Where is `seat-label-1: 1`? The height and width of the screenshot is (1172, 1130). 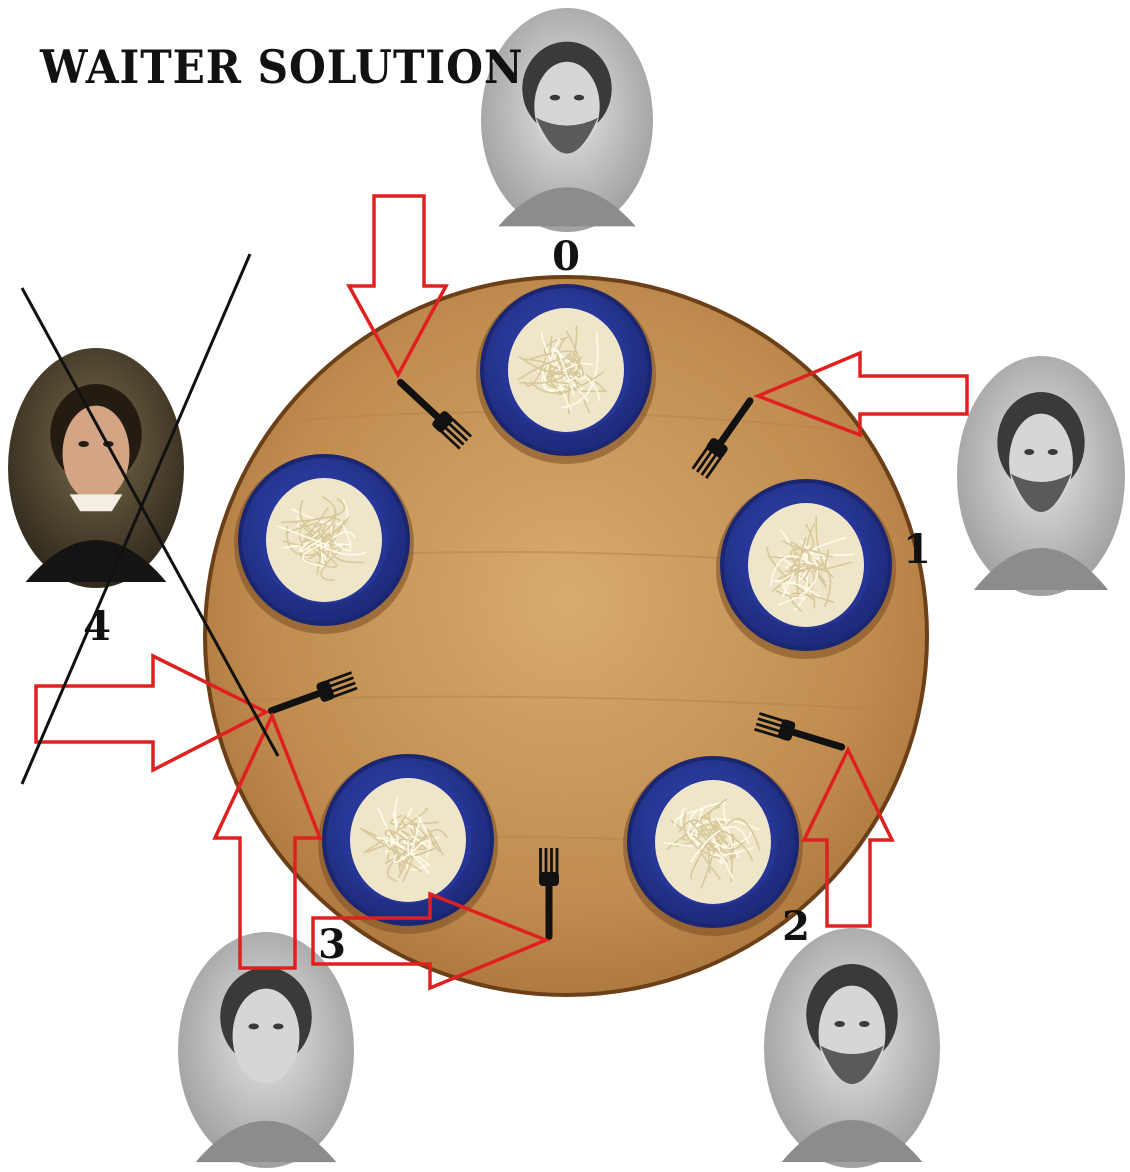 seat-label-1: 1 is located at coordinates (917, 549).